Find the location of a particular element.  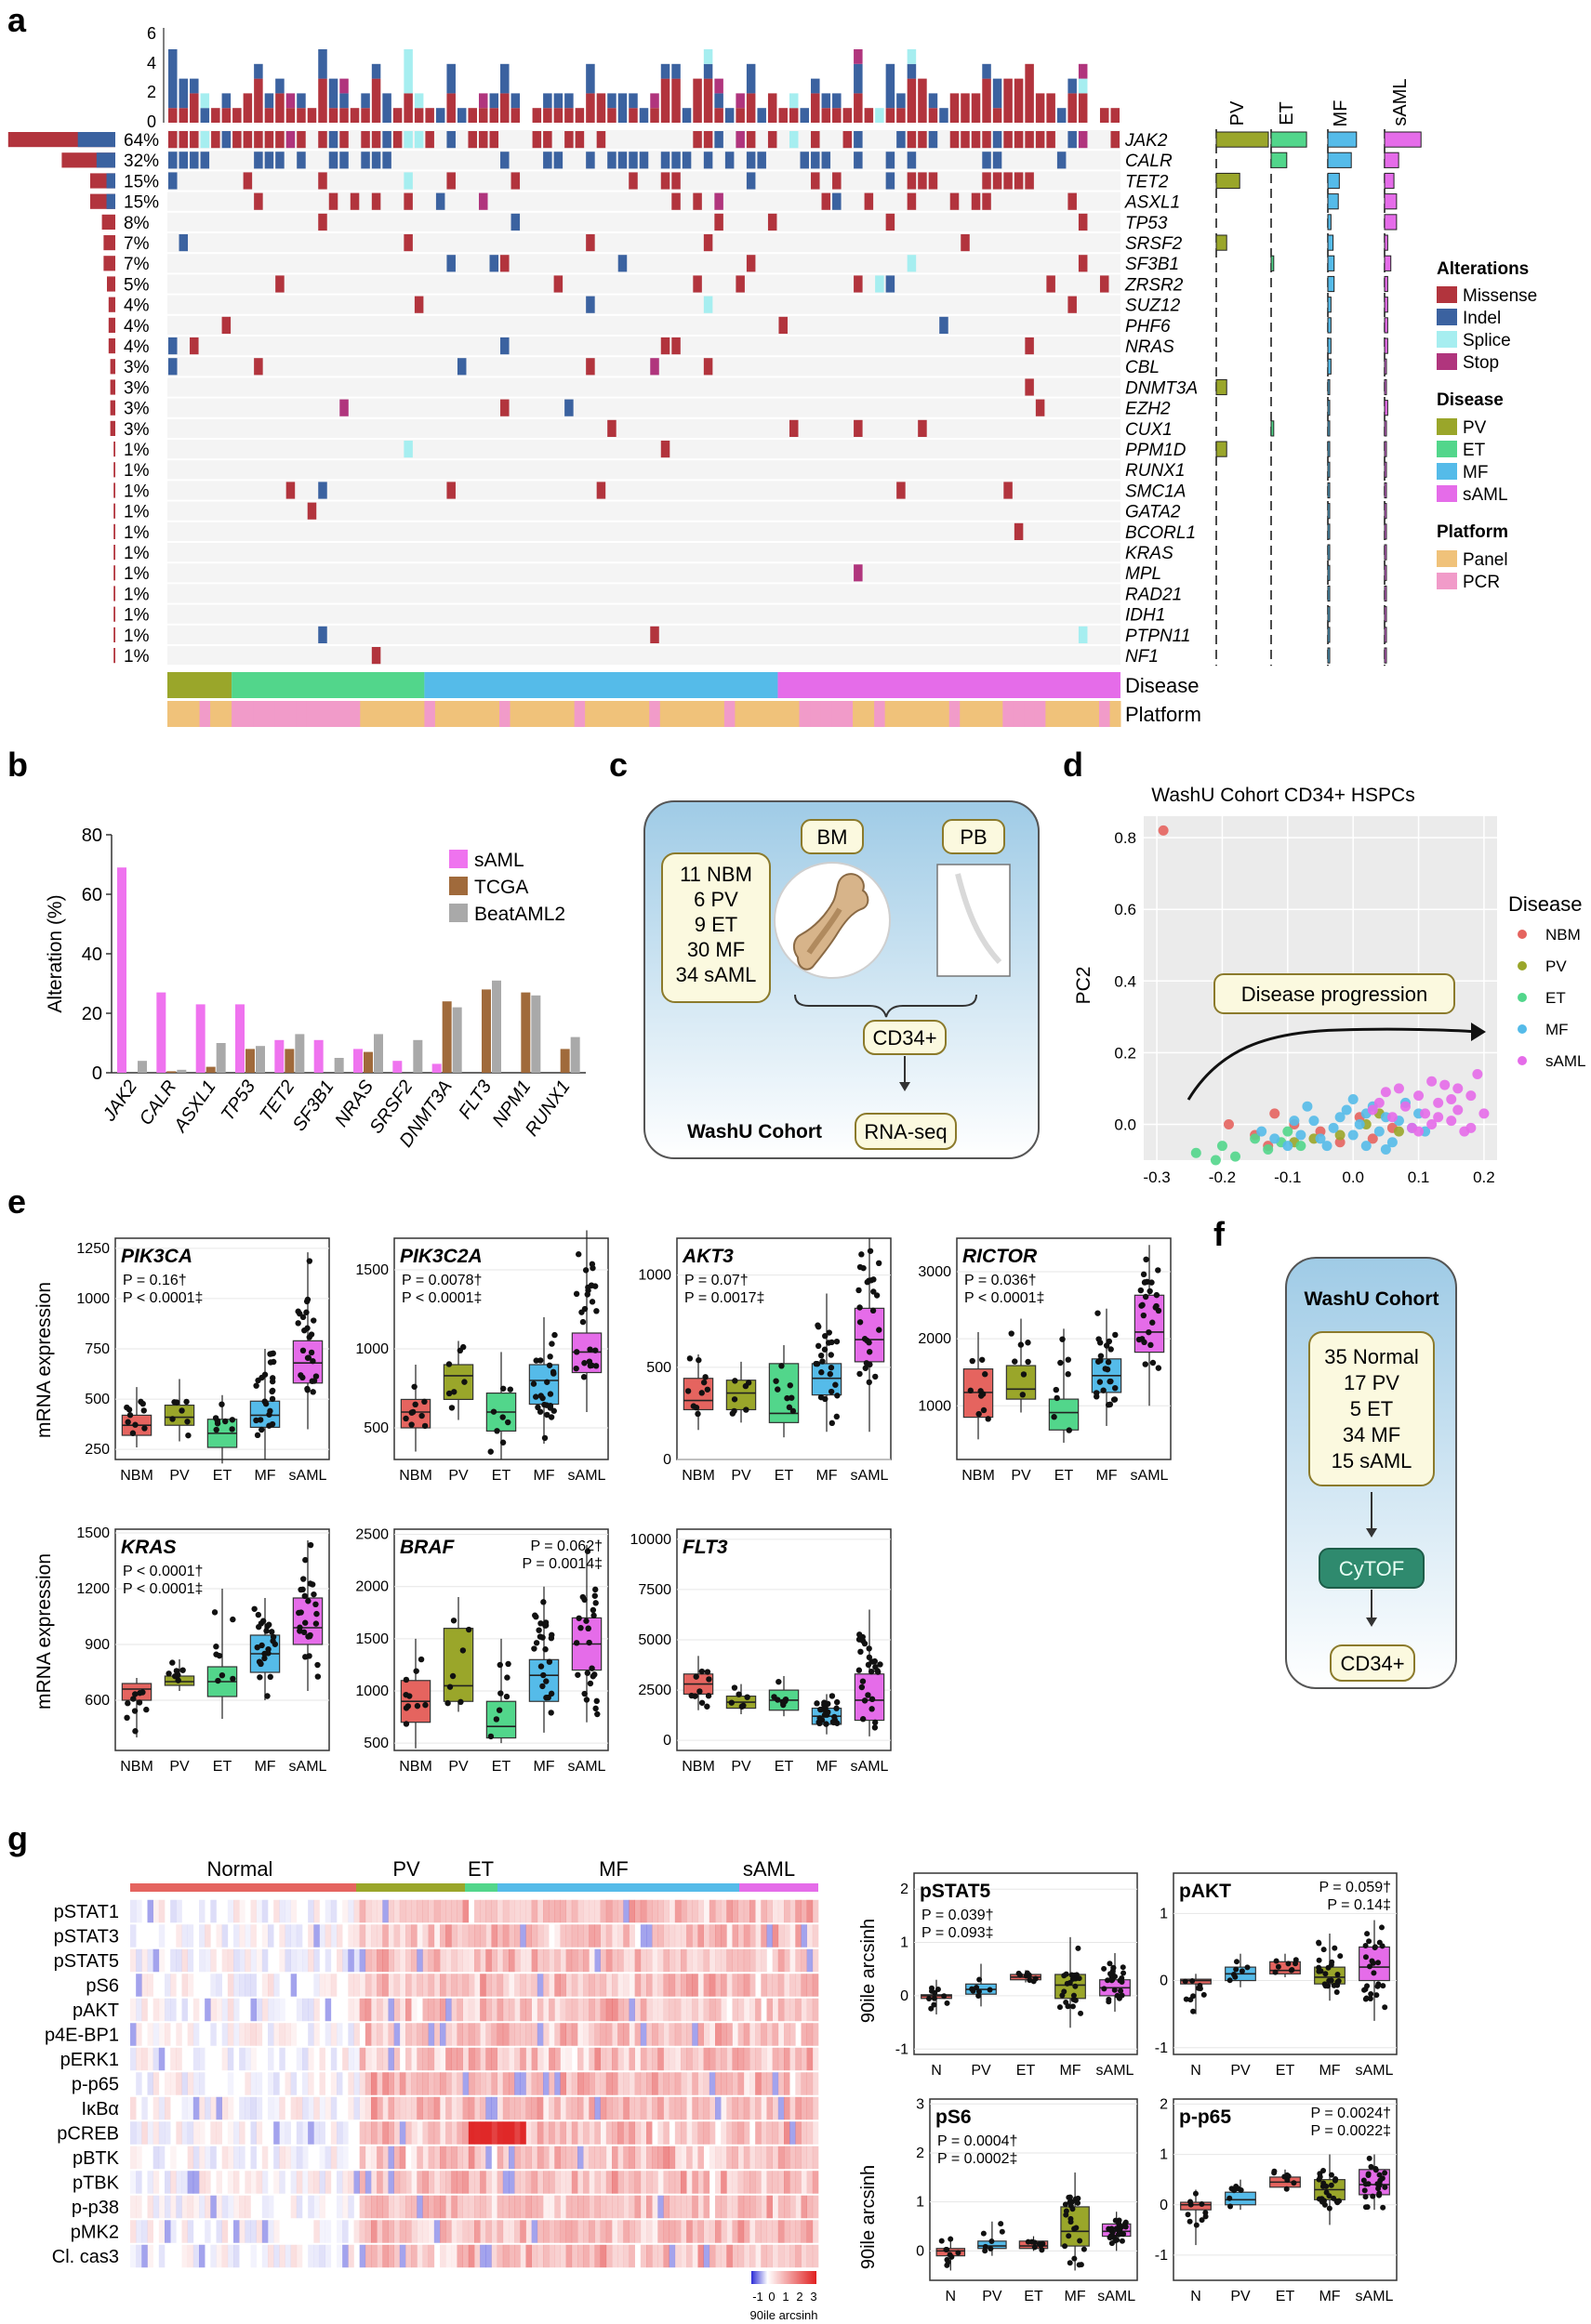

oncoprint-ytick: 2 is located at coordinates (151, 92).